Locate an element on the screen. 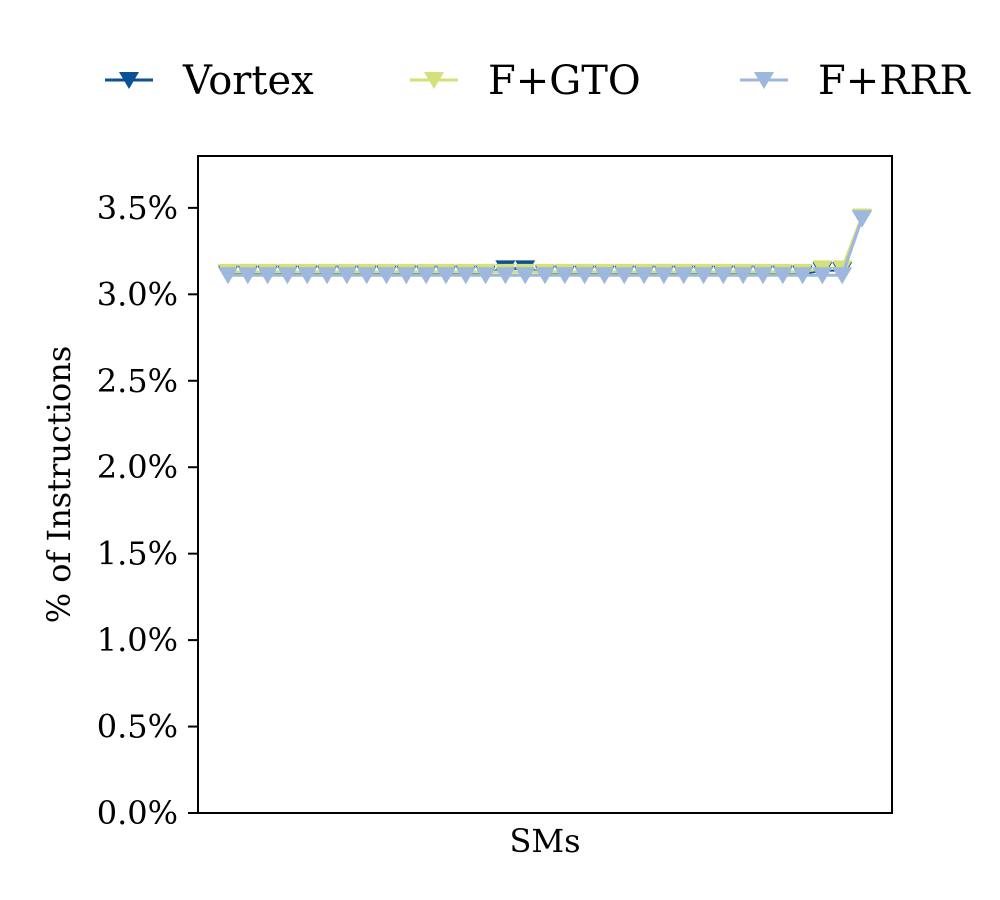 The width and height of the screenshot is (1000, 900). legend: Vortex F+GTO F+RRR is located at coordinates (538, 81).